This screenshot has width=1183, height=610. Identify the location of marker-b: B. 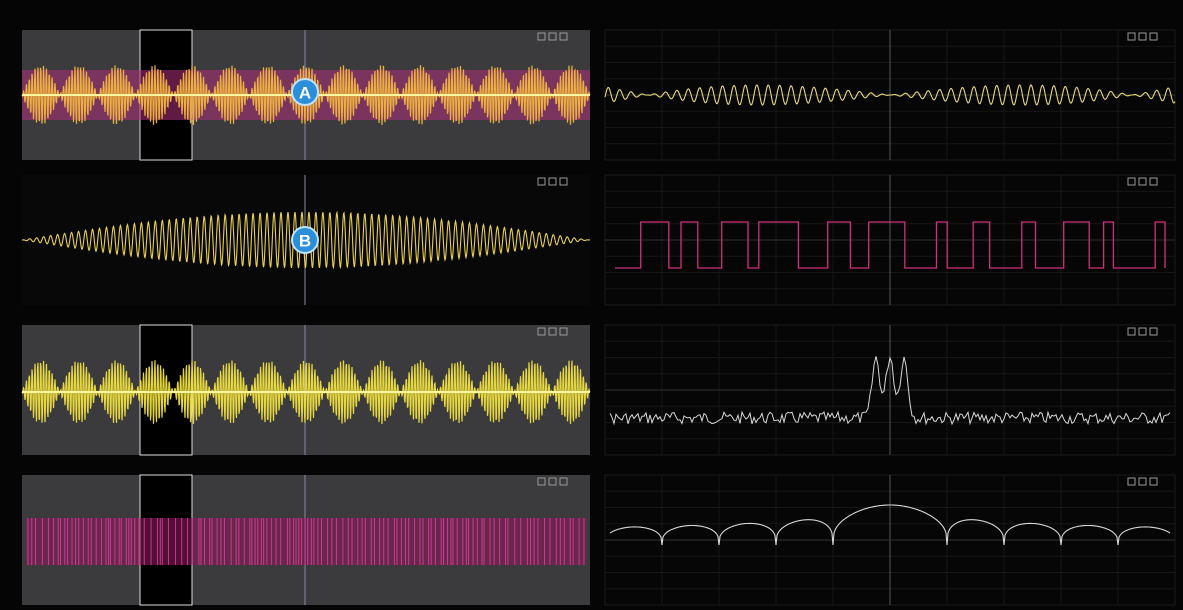
(305, 240).